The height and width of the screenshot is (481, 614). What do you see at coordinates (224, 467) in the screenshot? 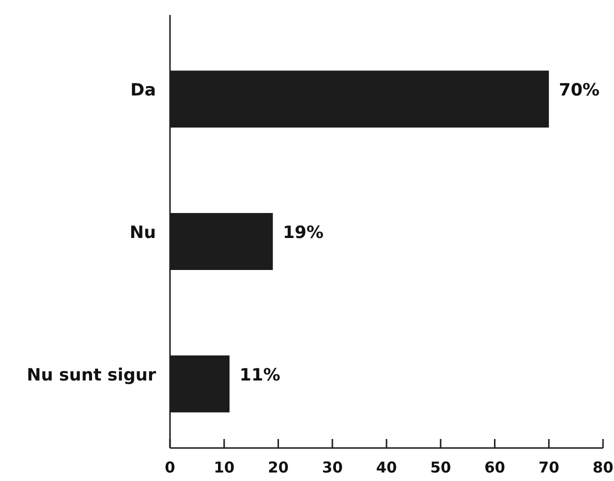
I see `x-tick-label: 10` at bounding box center [224, 467].